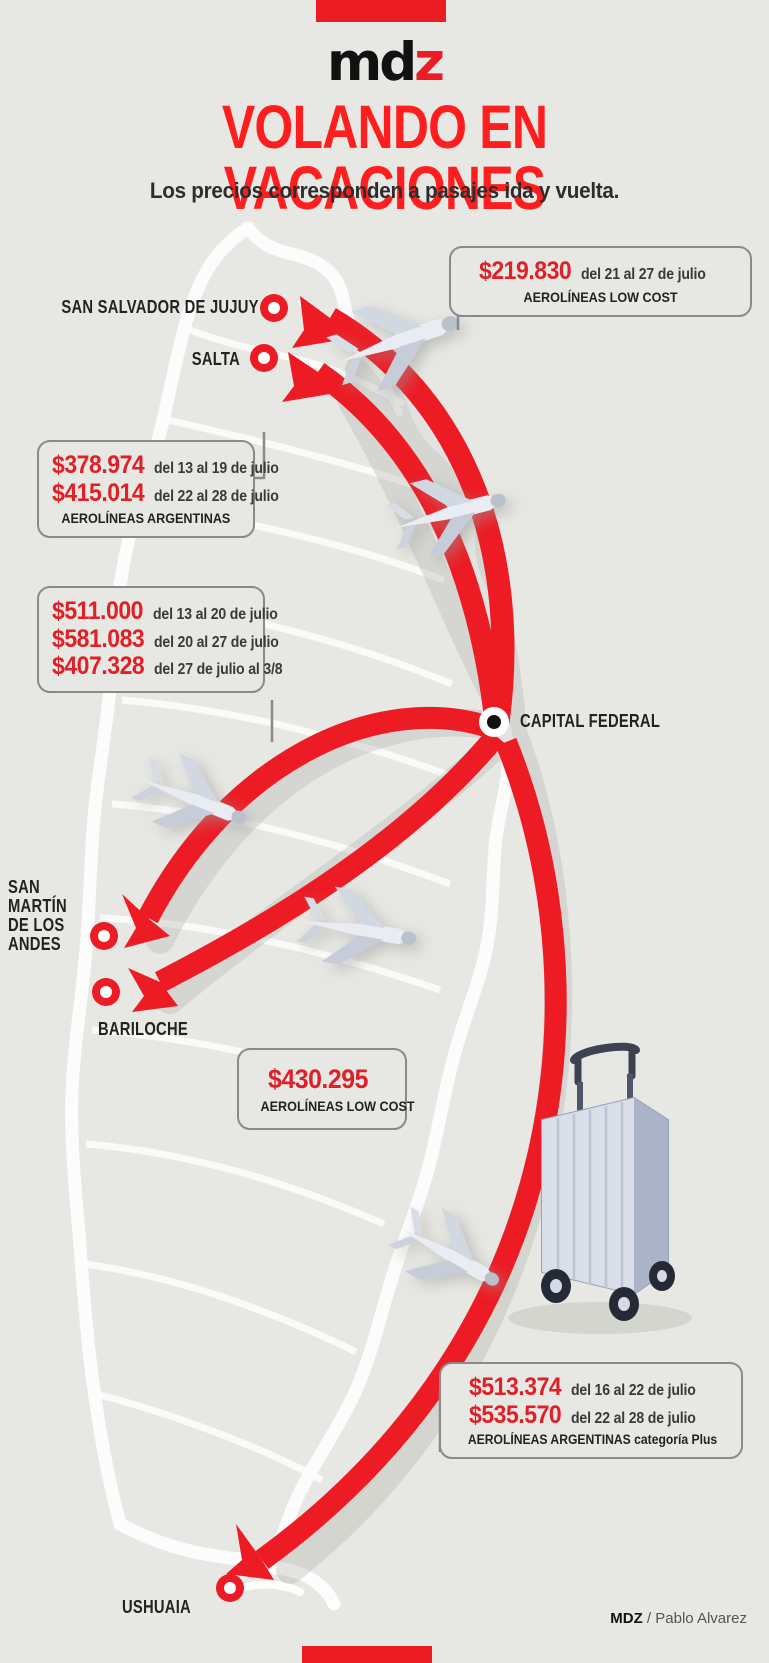  I want to click on price-row: $511.000 del 13 al 20 de julio, so click(165, 611).